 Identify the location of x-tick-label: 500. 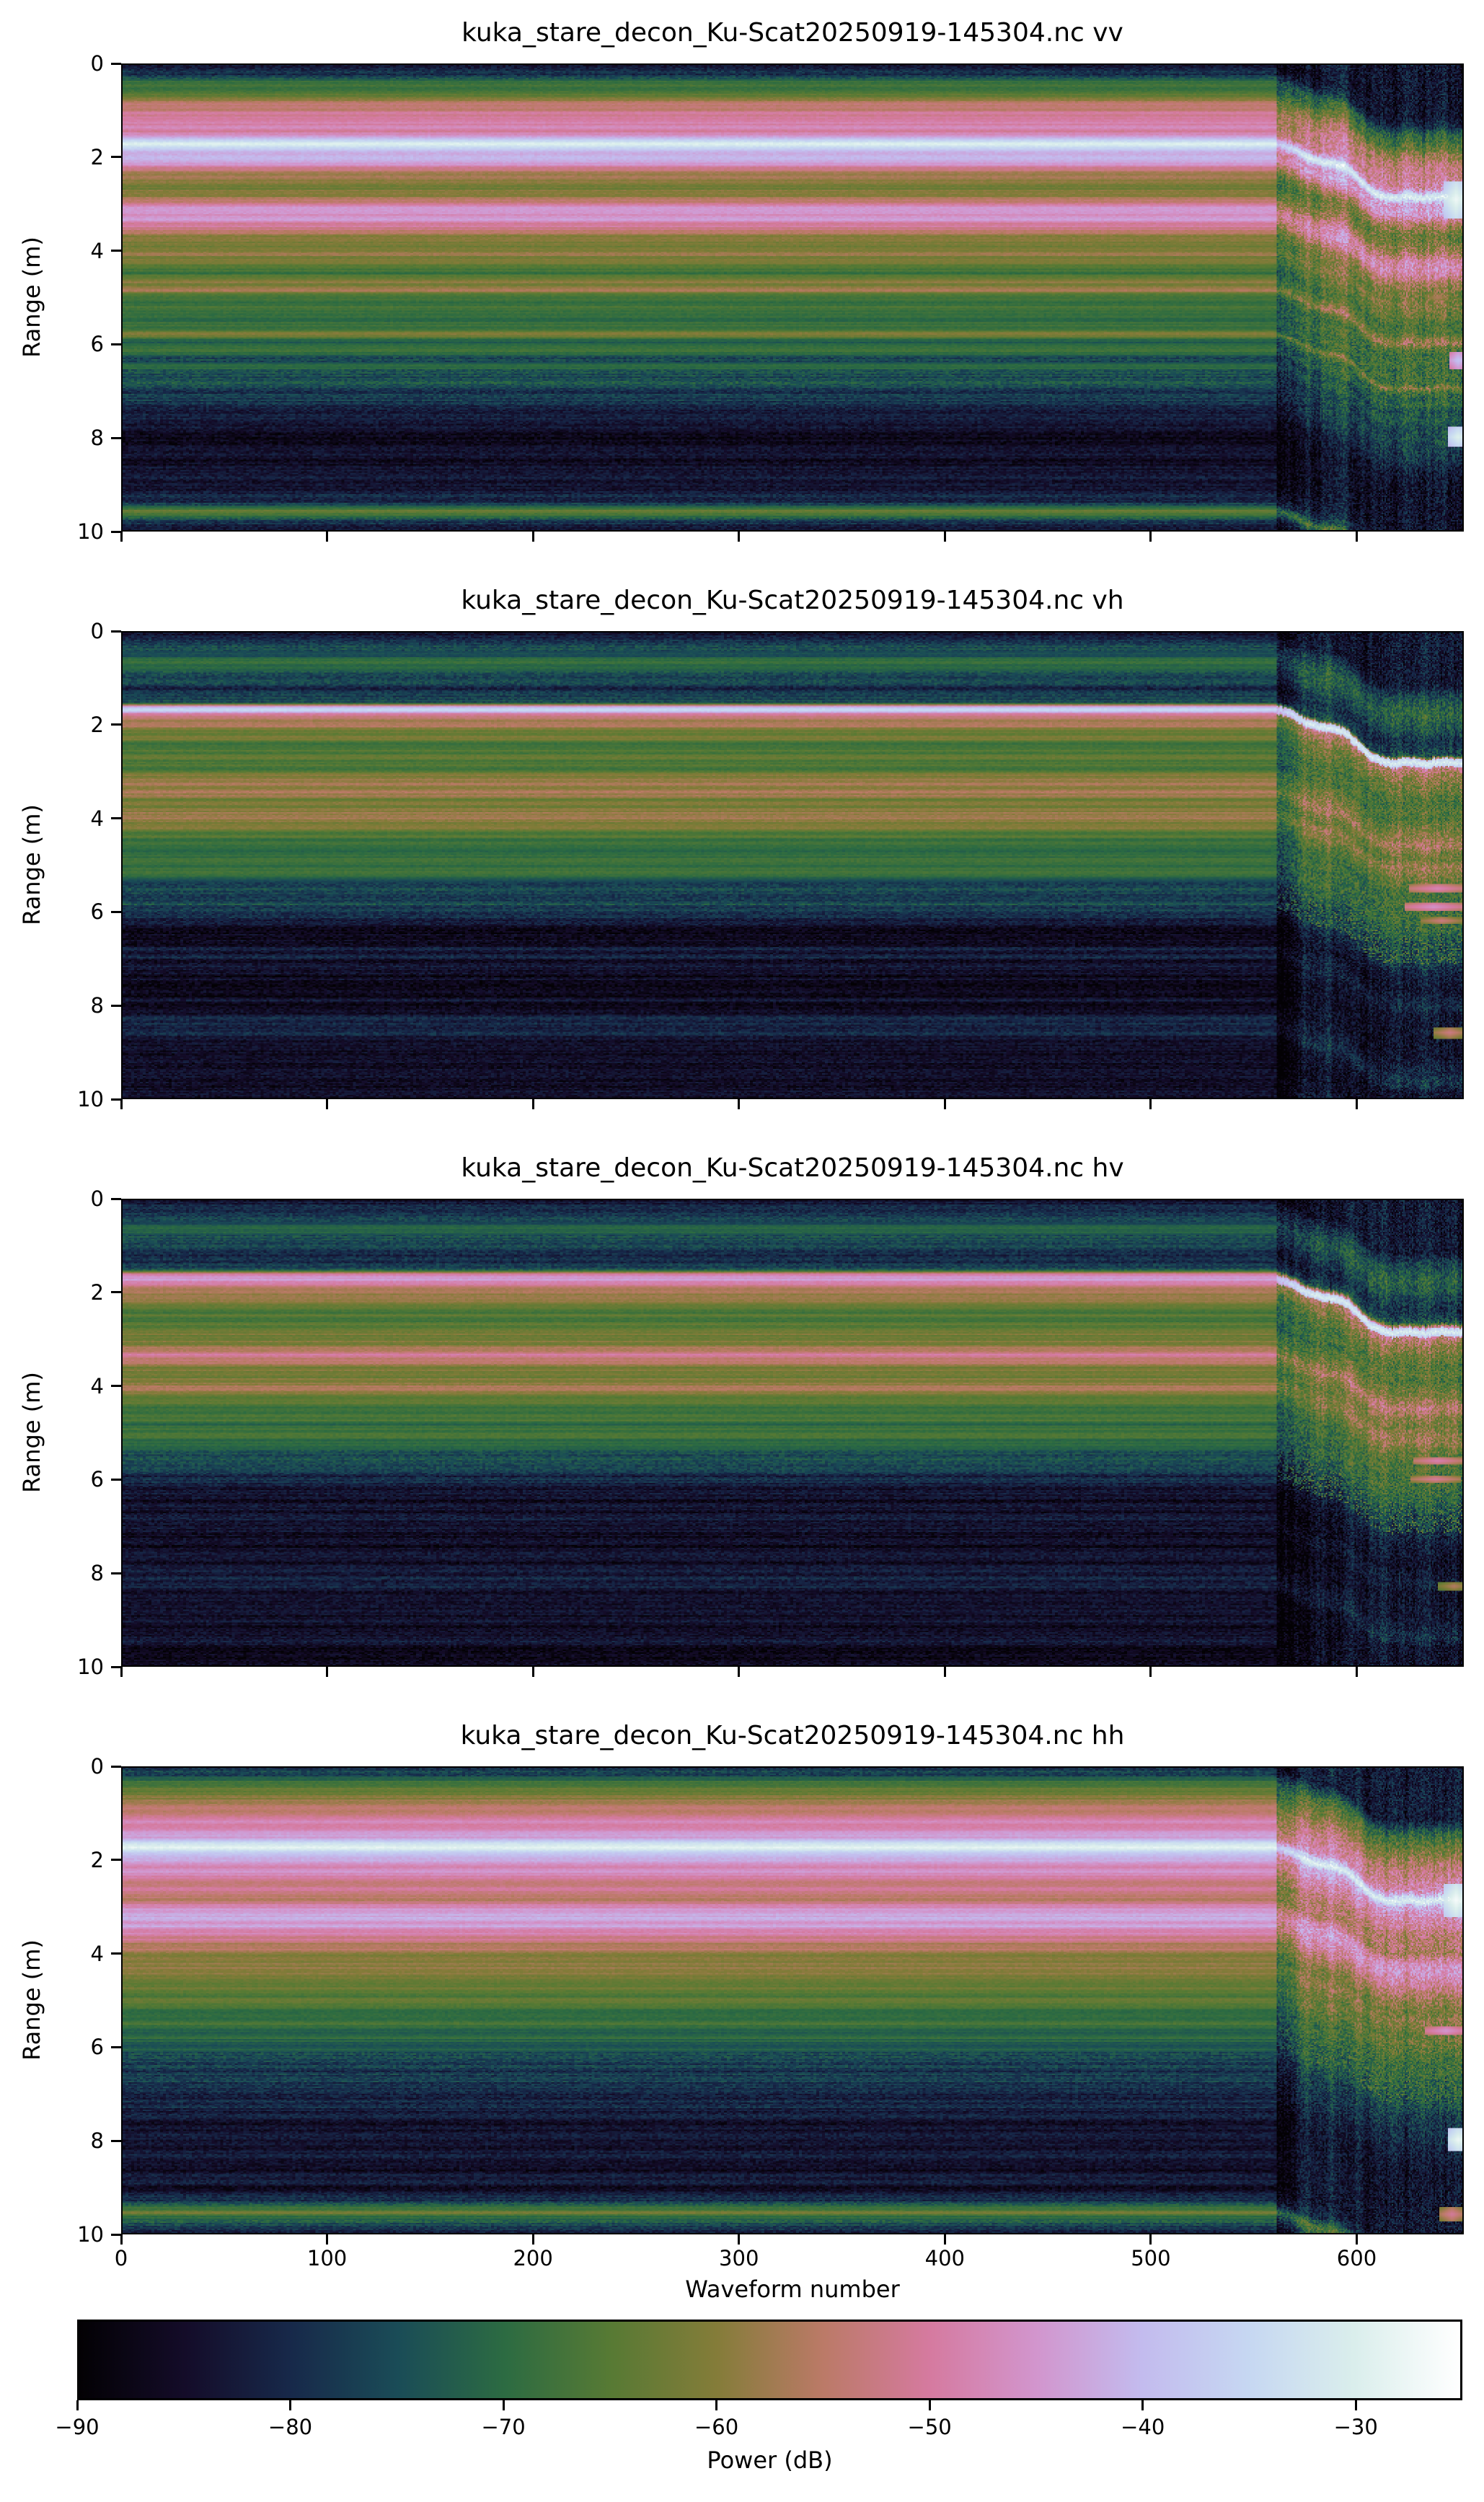
(1151, 2258).